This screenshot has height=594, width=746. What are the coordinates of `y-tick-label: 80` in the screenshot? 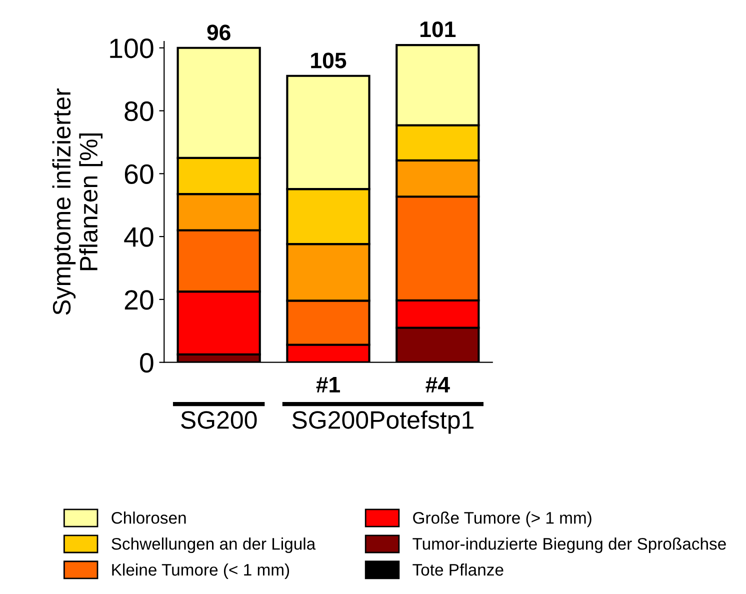 It's located at (139, 111).